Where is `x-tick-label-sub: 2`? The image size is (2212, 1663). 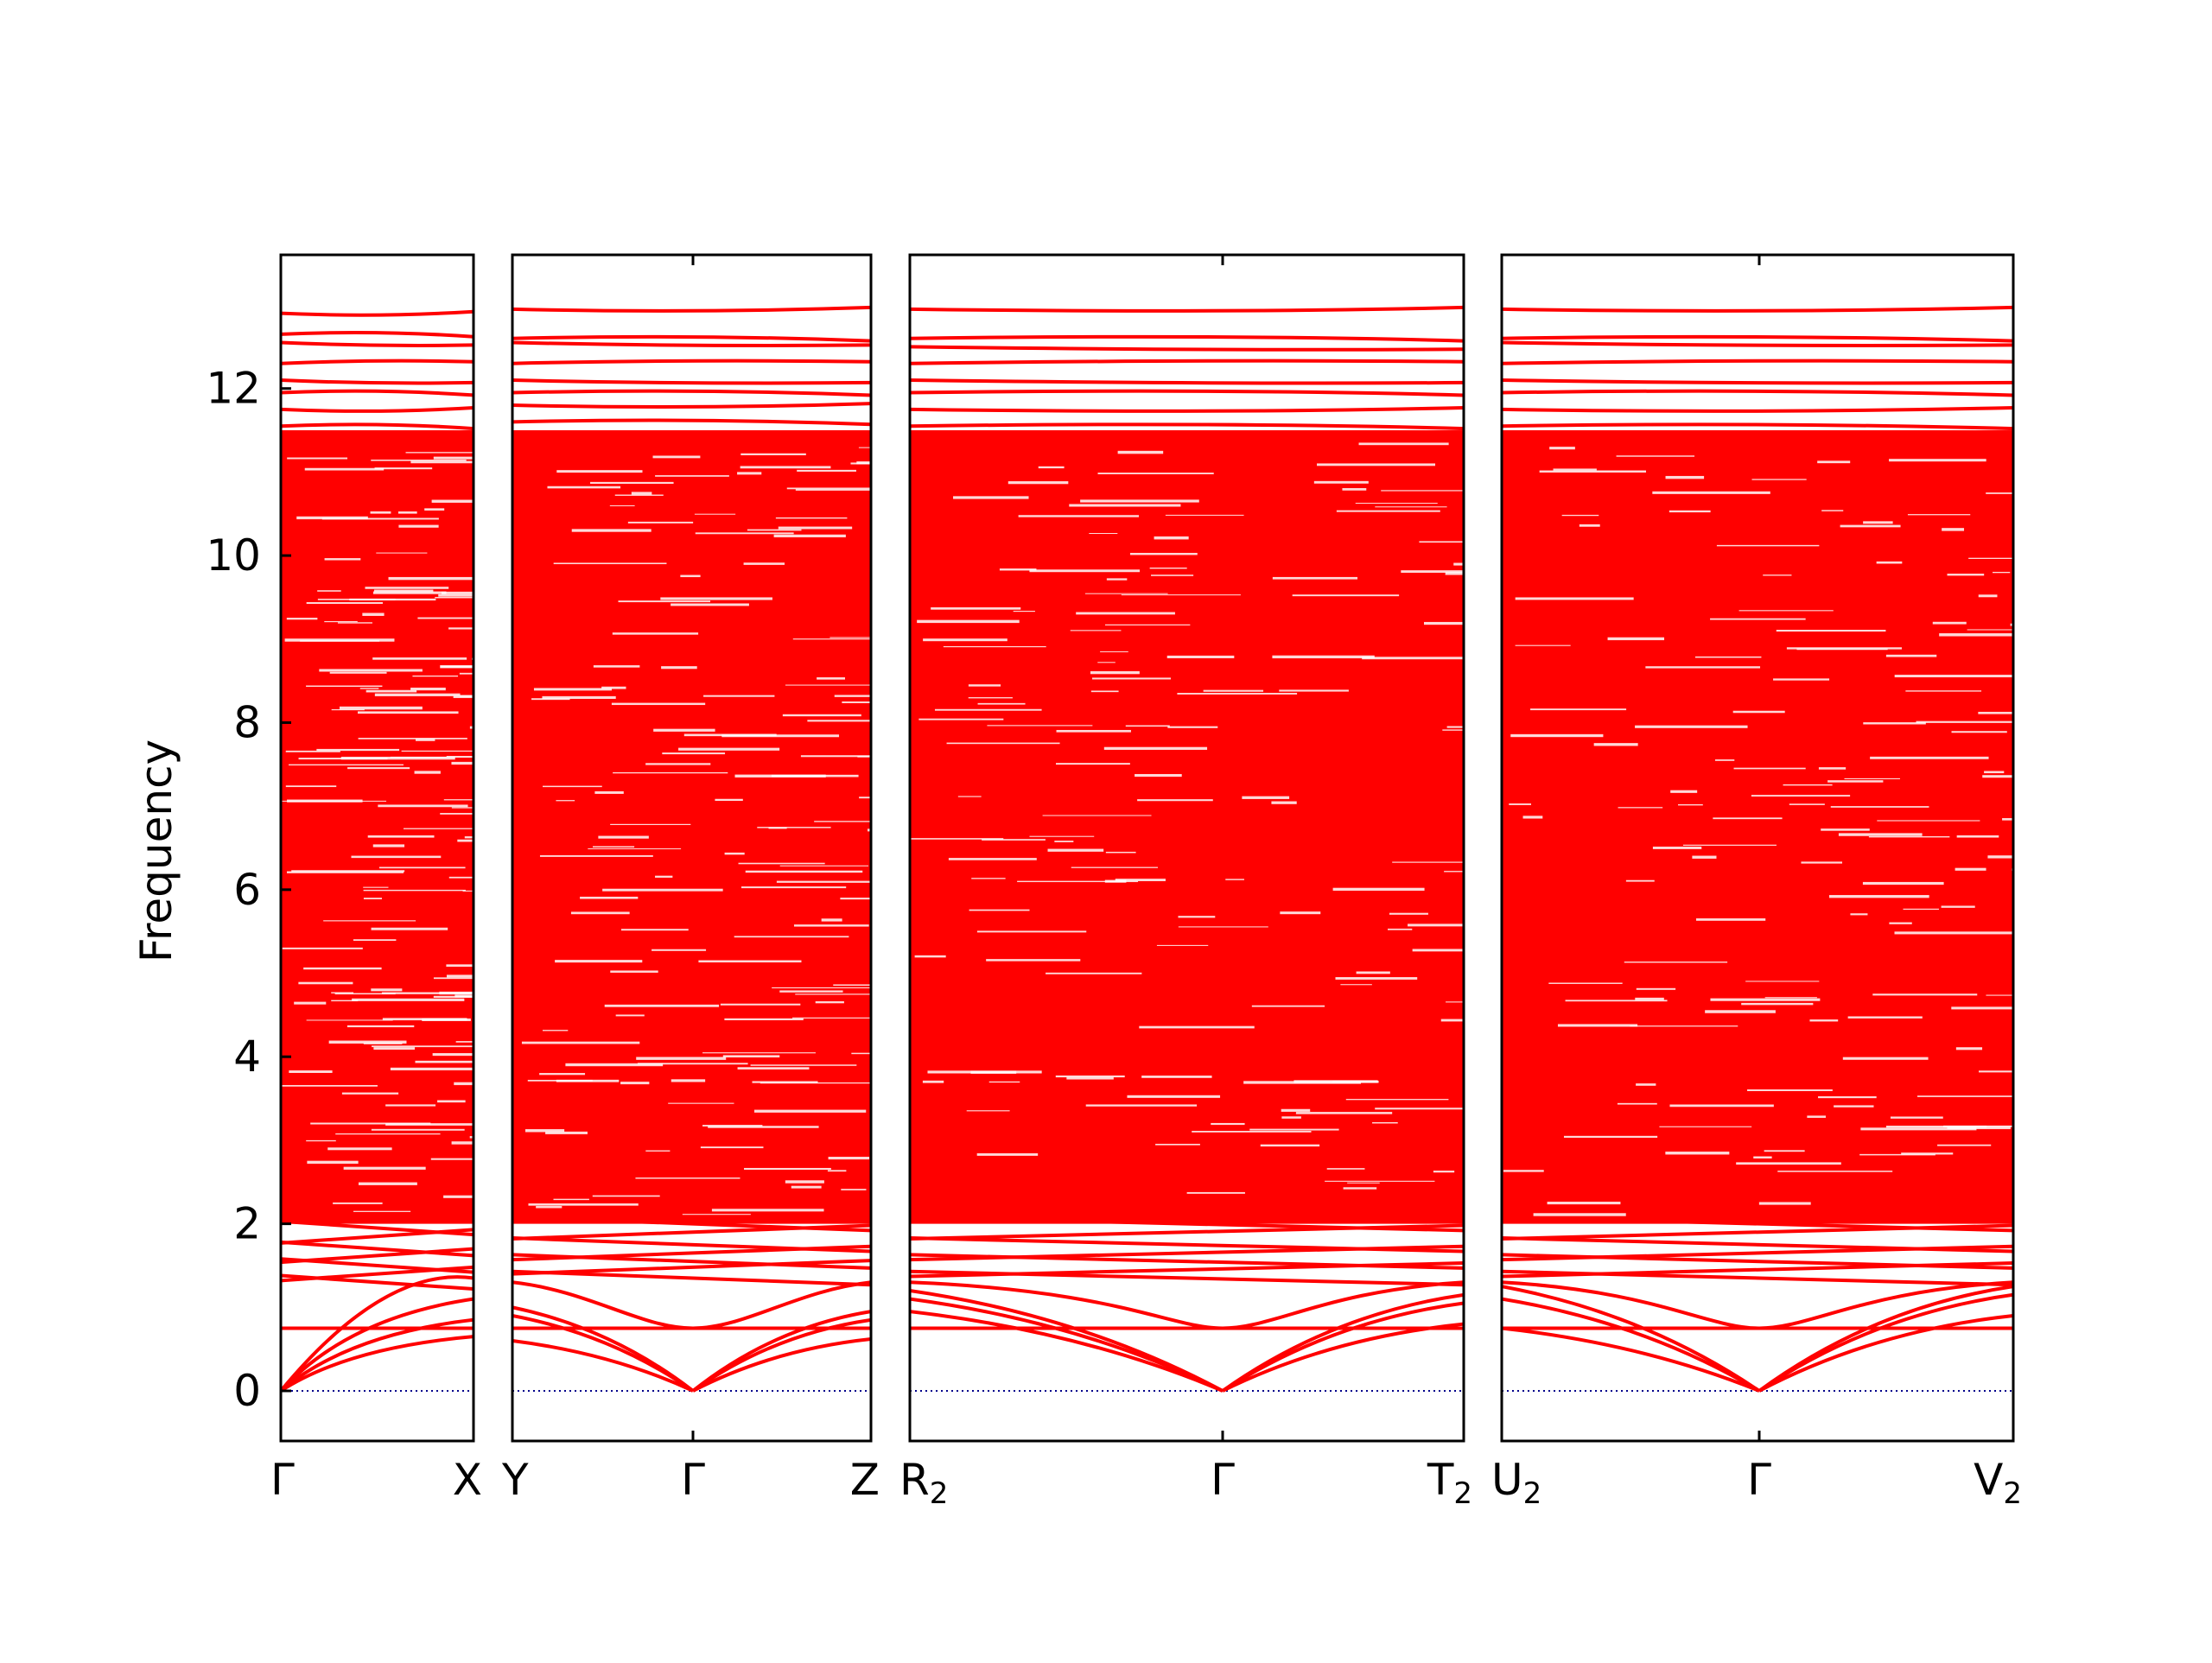
x-tick-label-sub: 2 is located at coordinates (1532, 1494).